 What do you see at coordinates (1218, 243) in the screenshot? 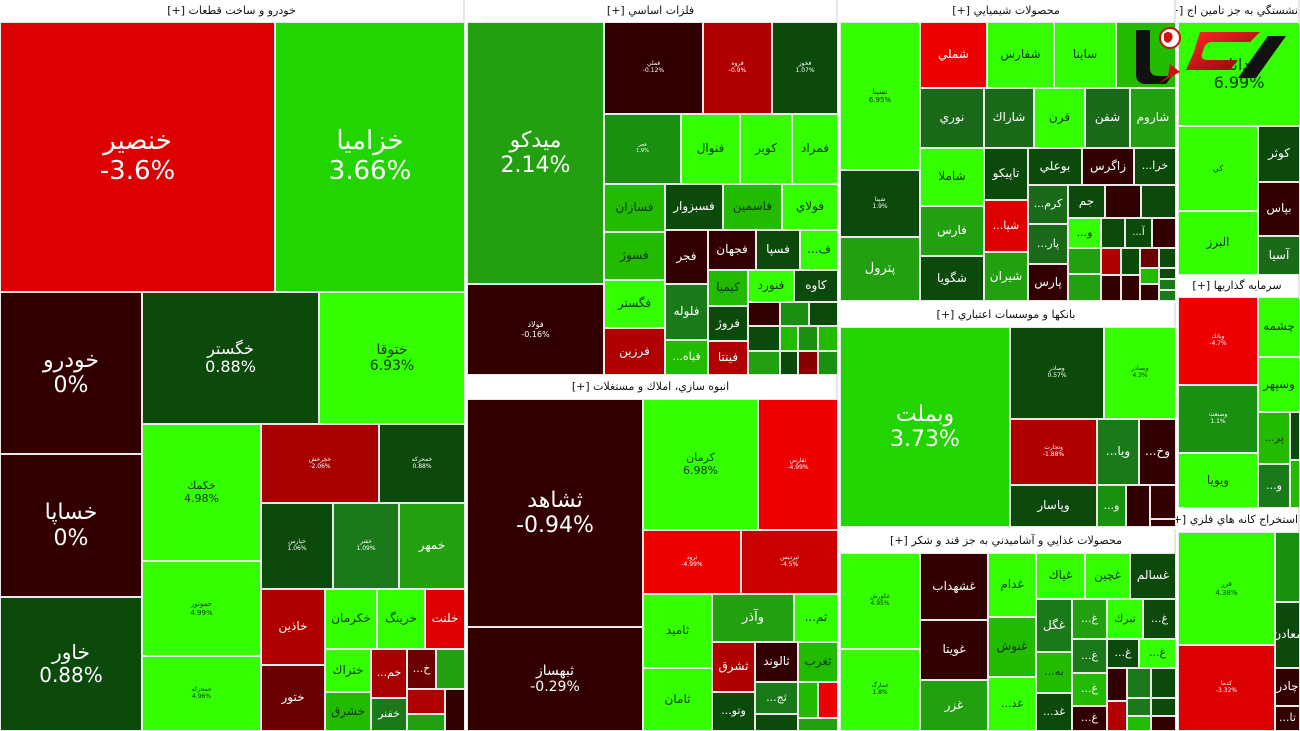
I see `stock-tile: البرز` at bounding box center [1218, 243].